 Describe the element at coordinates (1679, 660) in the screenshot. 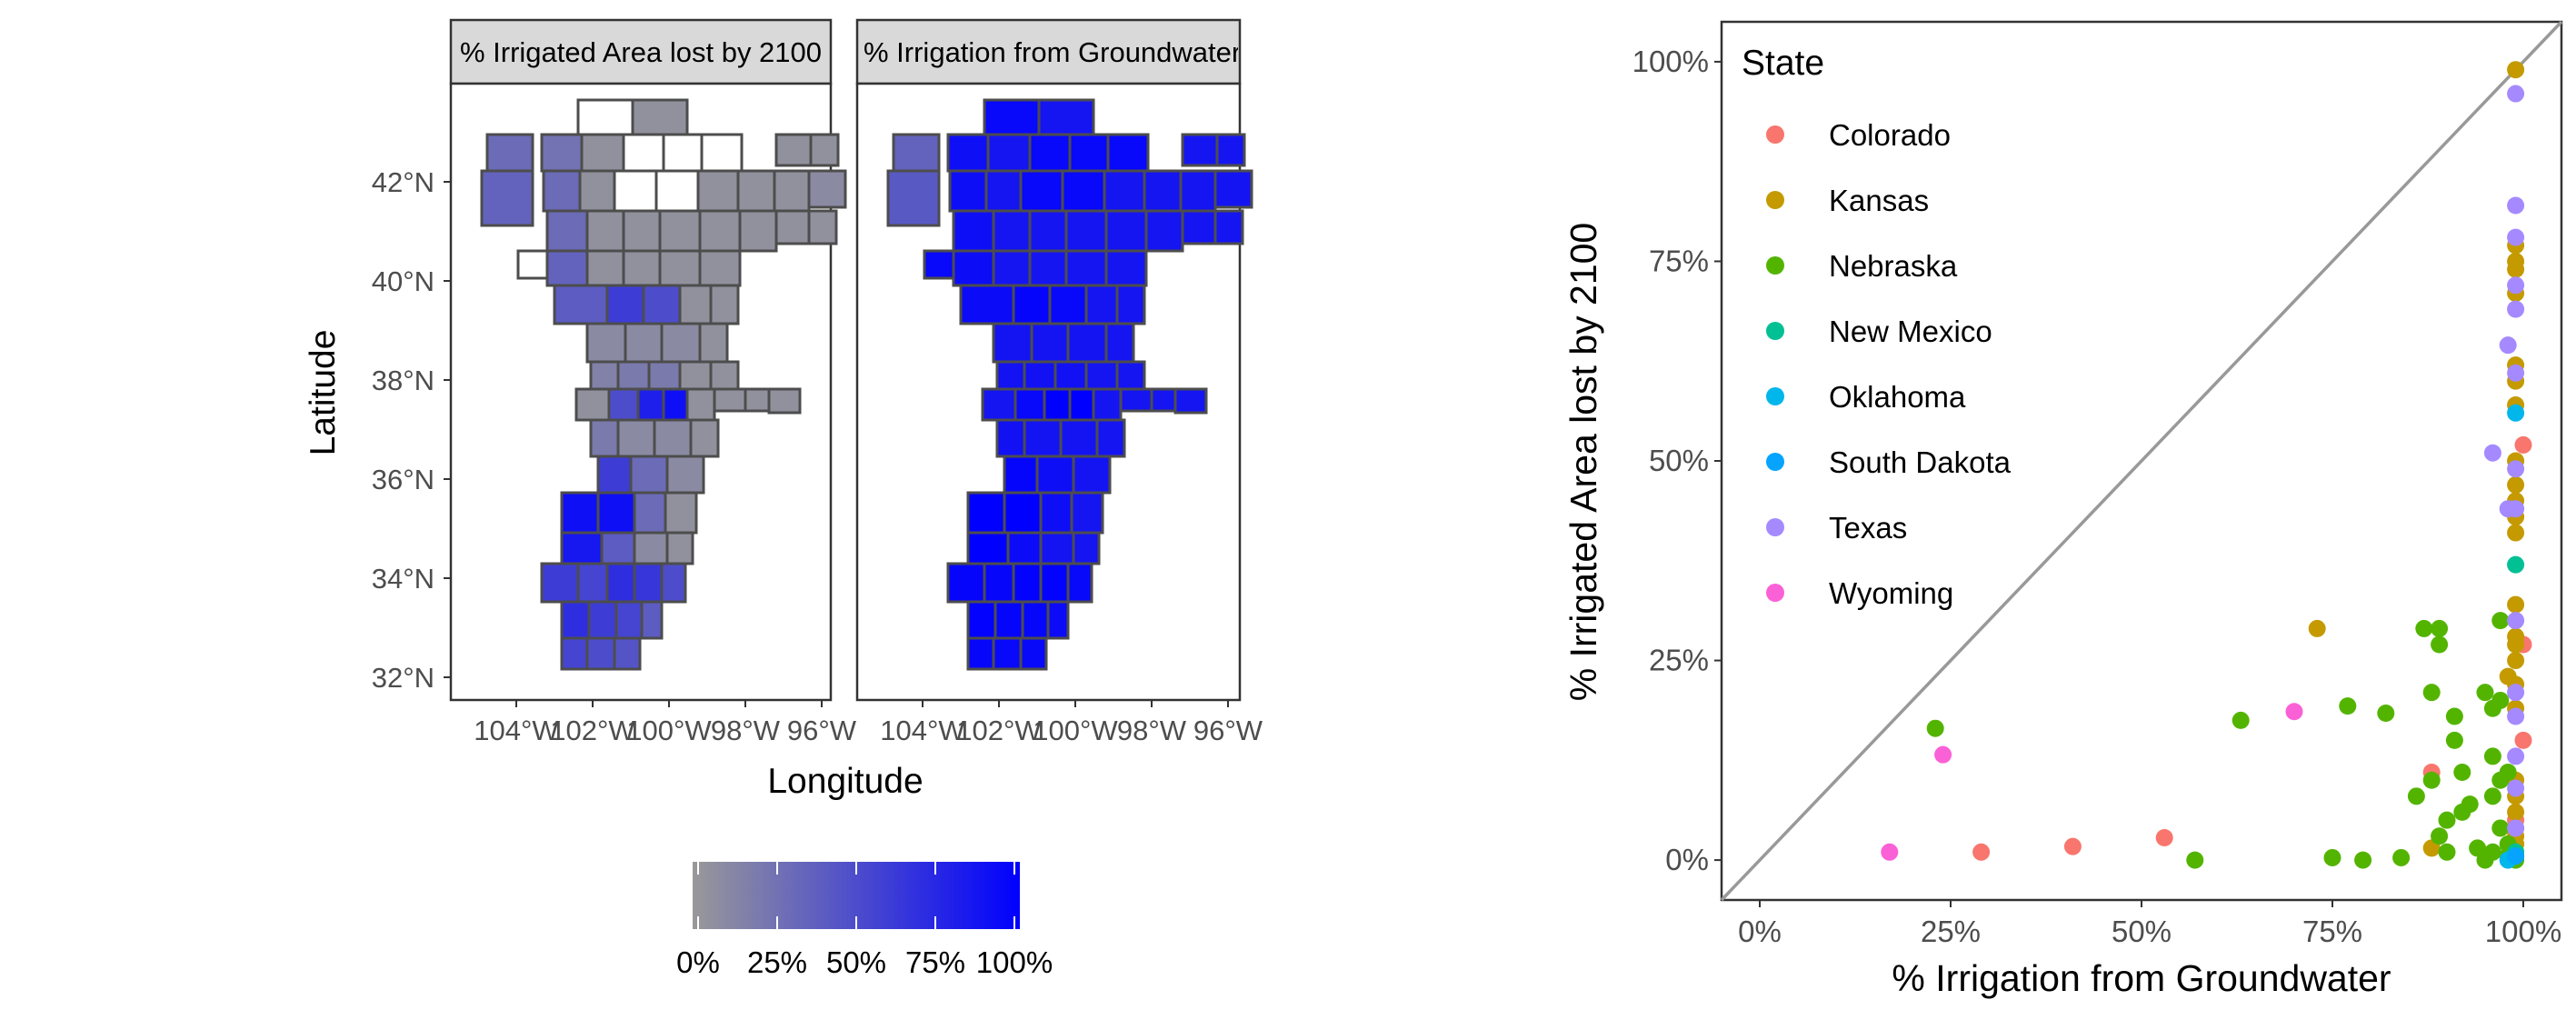

I see `scatter-y-tick-label: 25%` at that location.